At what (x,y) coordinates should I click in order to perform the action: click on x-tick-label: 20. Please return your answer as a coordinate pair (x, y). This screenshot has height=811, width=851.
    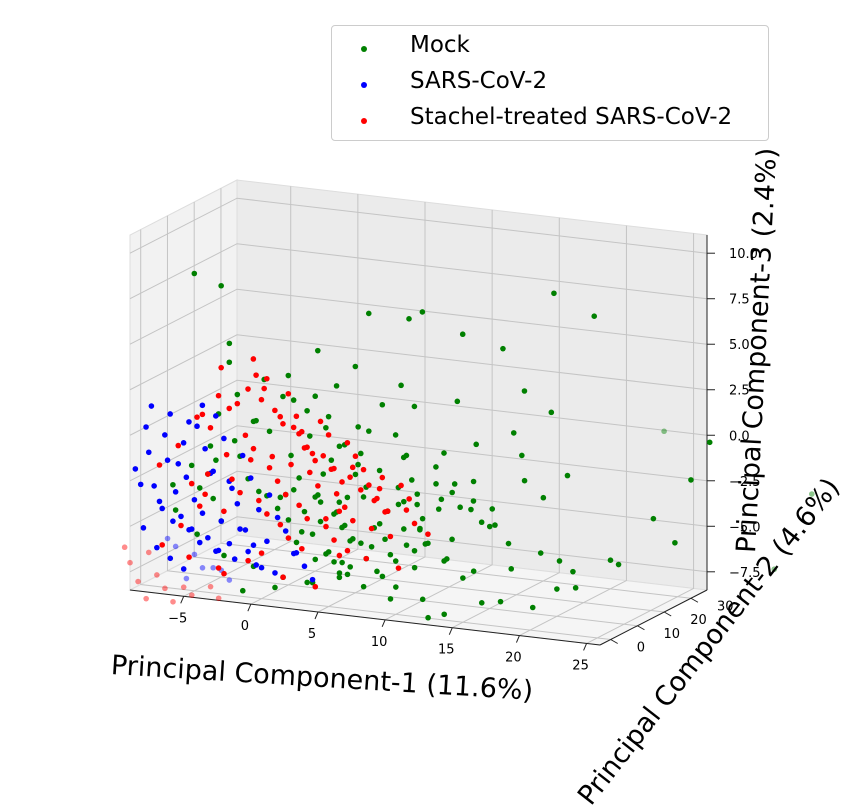
    Looking at the image, I should click on (513, 658).